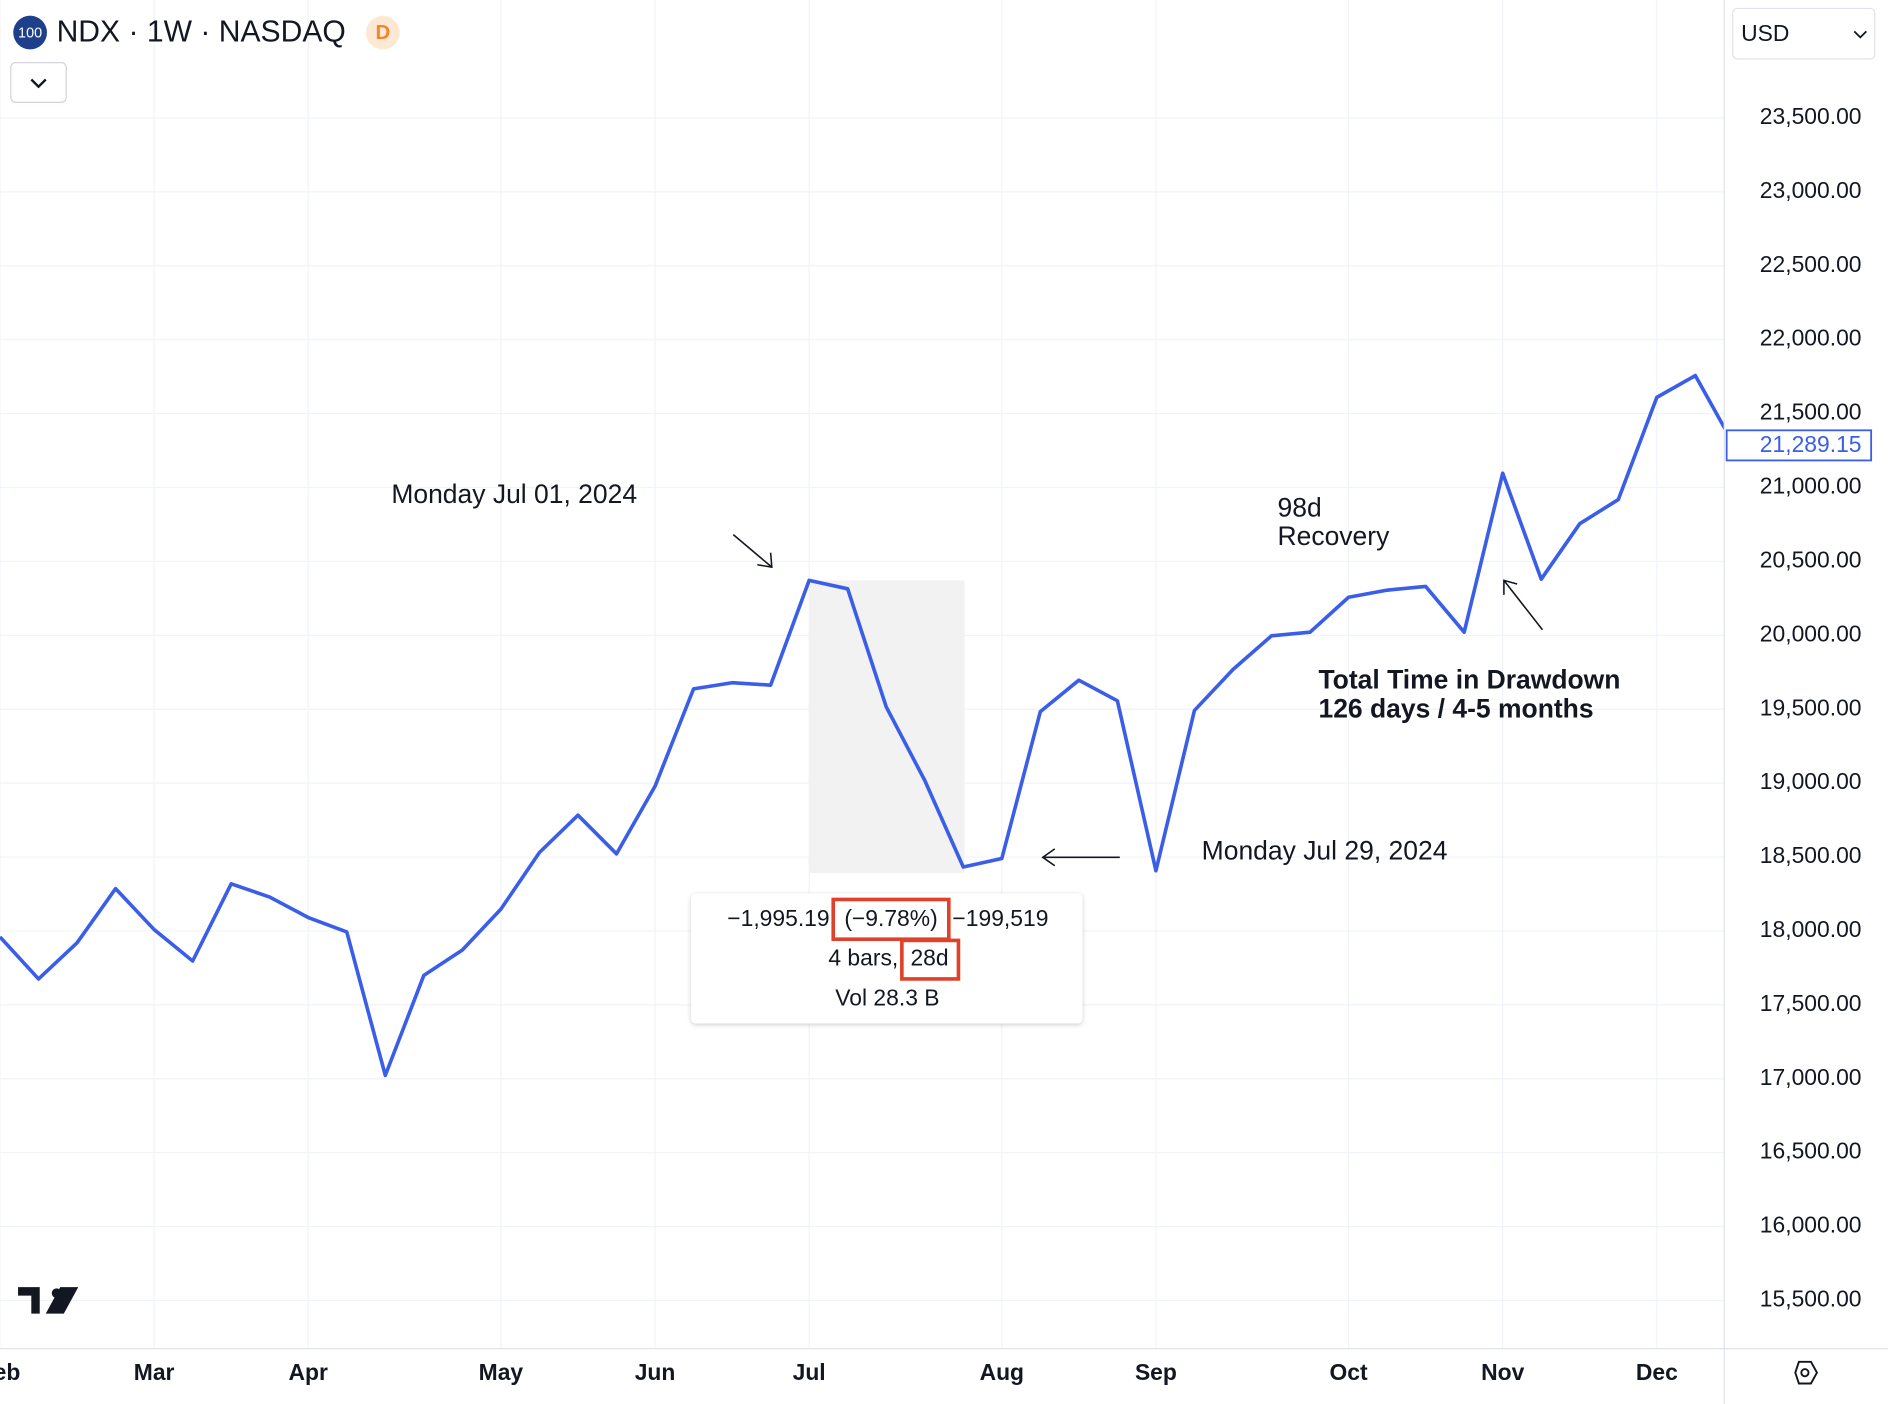  What do you see at coordinates (1811, 1225) in the screenshot?
I see `y-tick-label: 16,000.00` at bounding box center [1811, 1225].